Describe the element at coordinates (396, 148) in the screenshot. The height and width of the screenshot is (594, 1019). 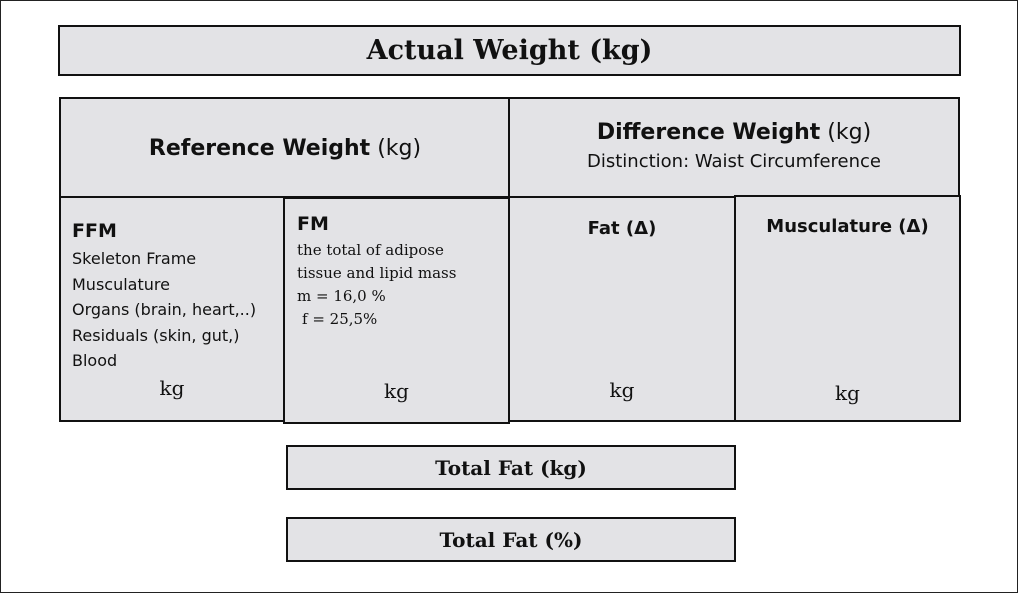
I see `reference-weight-unit: (kg)` at that location.